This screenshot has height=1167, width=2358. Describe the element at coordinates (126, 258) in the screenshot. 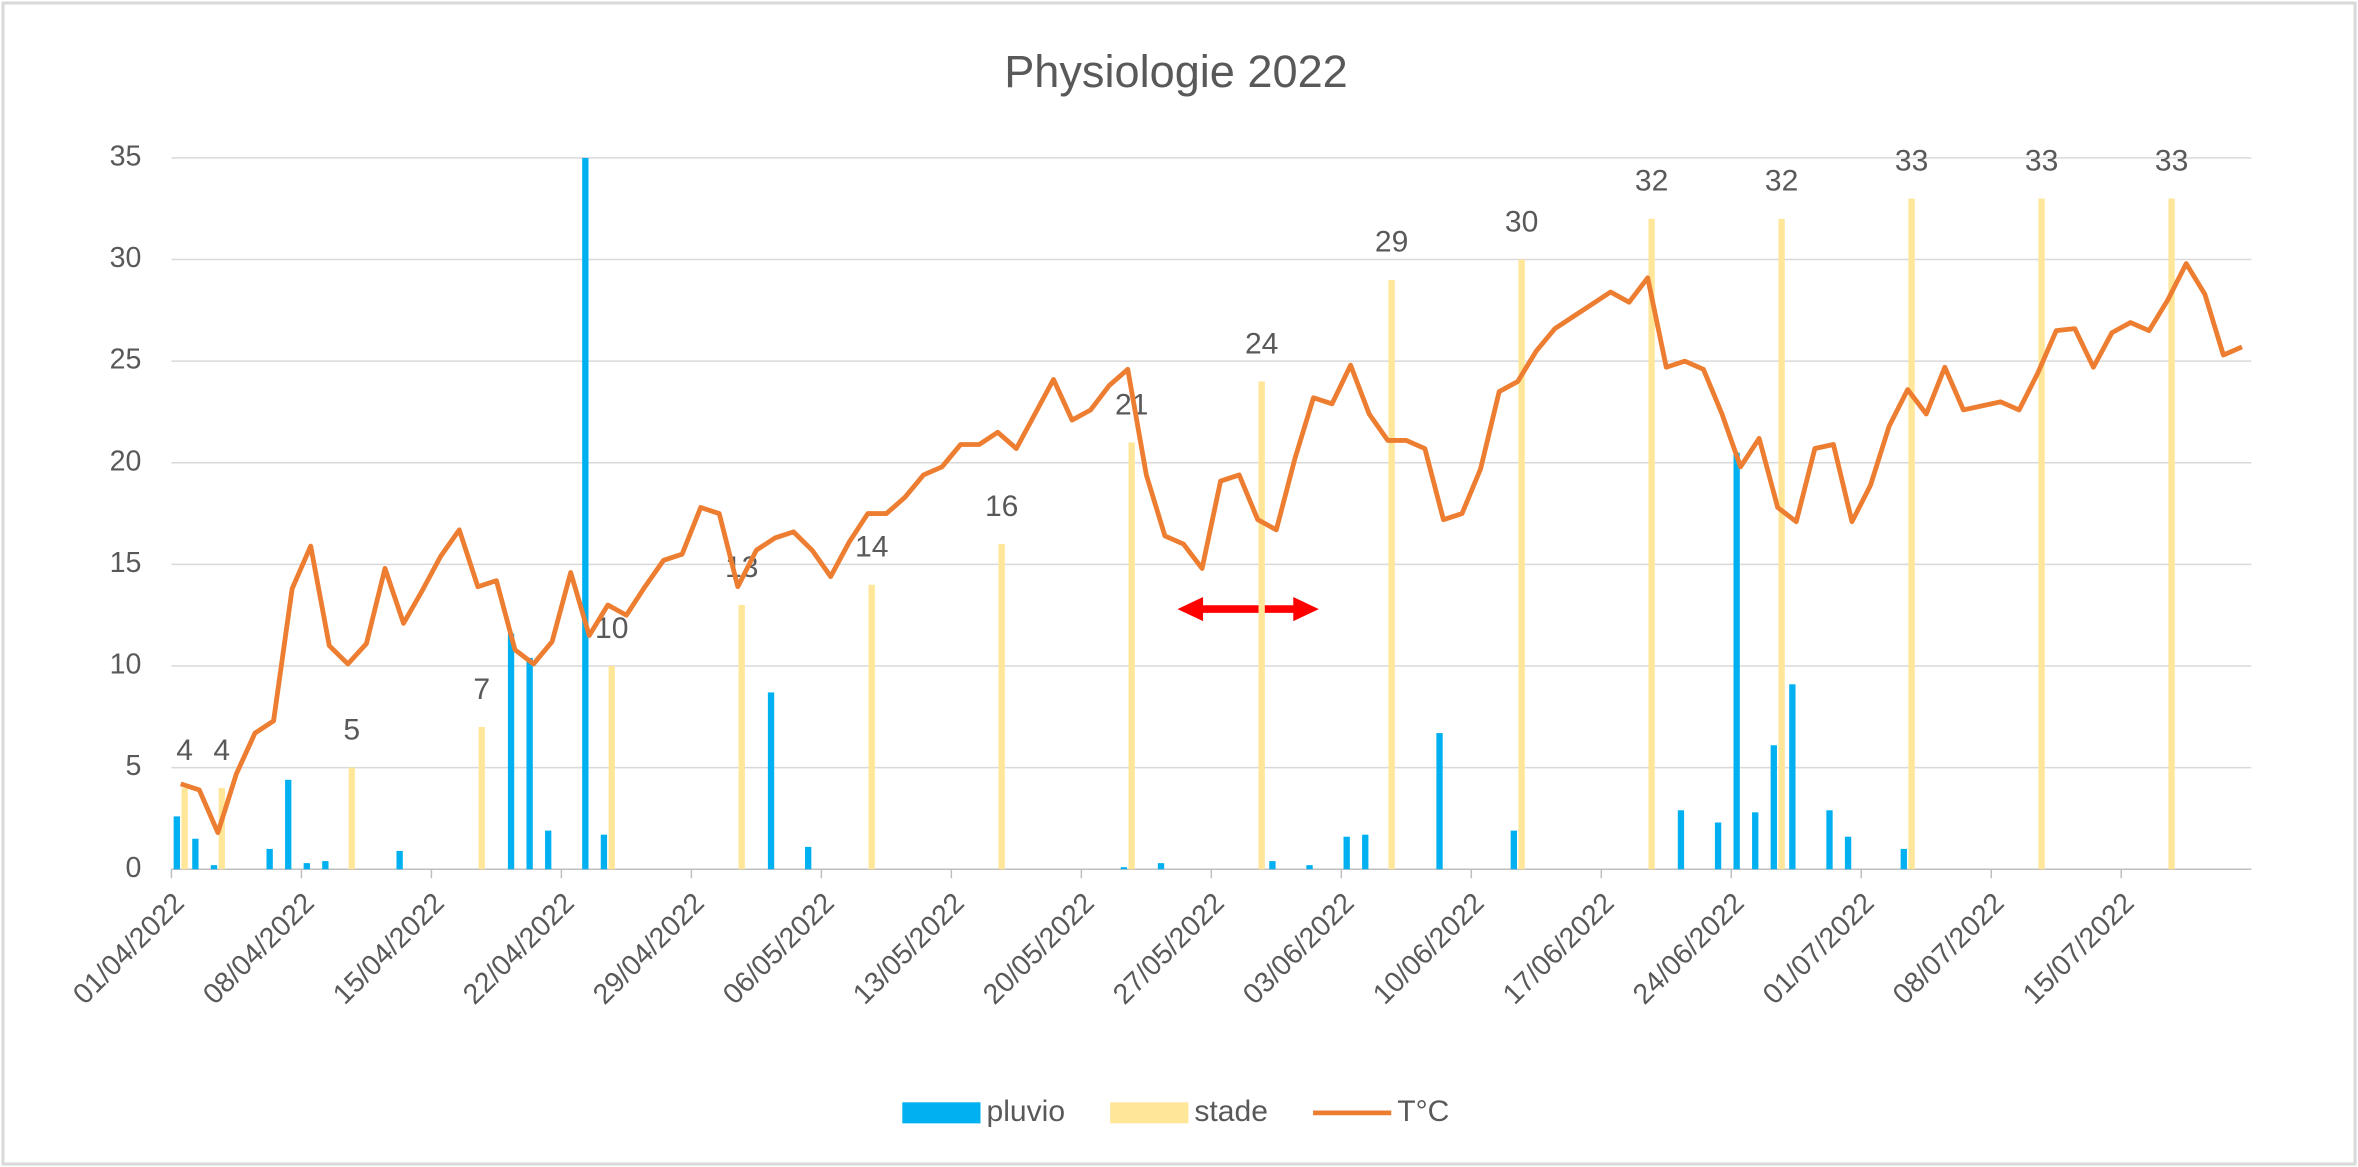

I see `y-tick-label: 30` at that location.